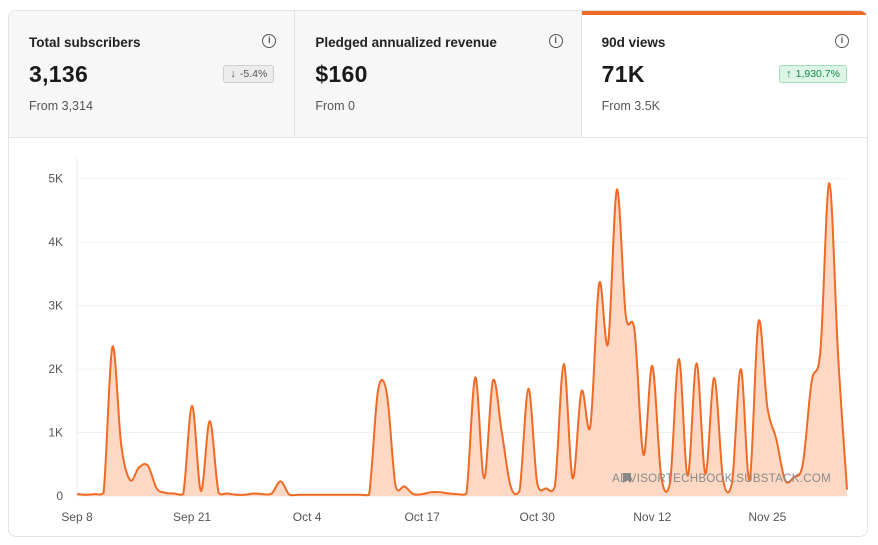 Image resolution: width=878 pixels, height=545 pixels. Describe the element at coordinates (623, 74) in the screenshot. I see `stat-value: 71K` at that location.